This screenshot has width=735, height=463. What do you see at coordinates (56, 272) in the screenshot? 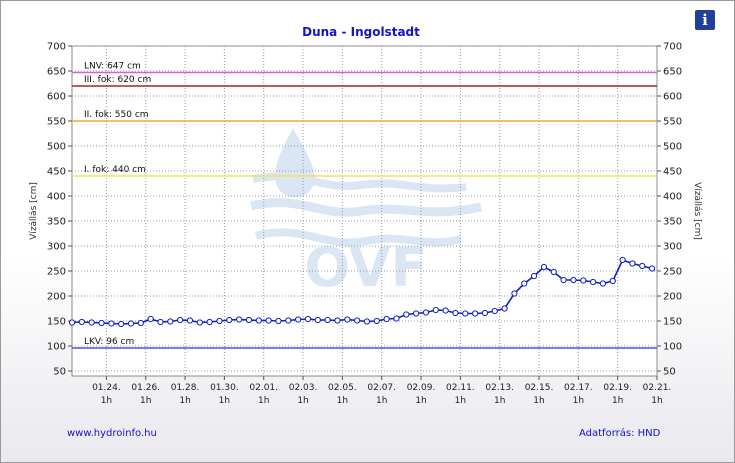
I see `y-tick-label-left: 250` at bounding box center [56, 272].